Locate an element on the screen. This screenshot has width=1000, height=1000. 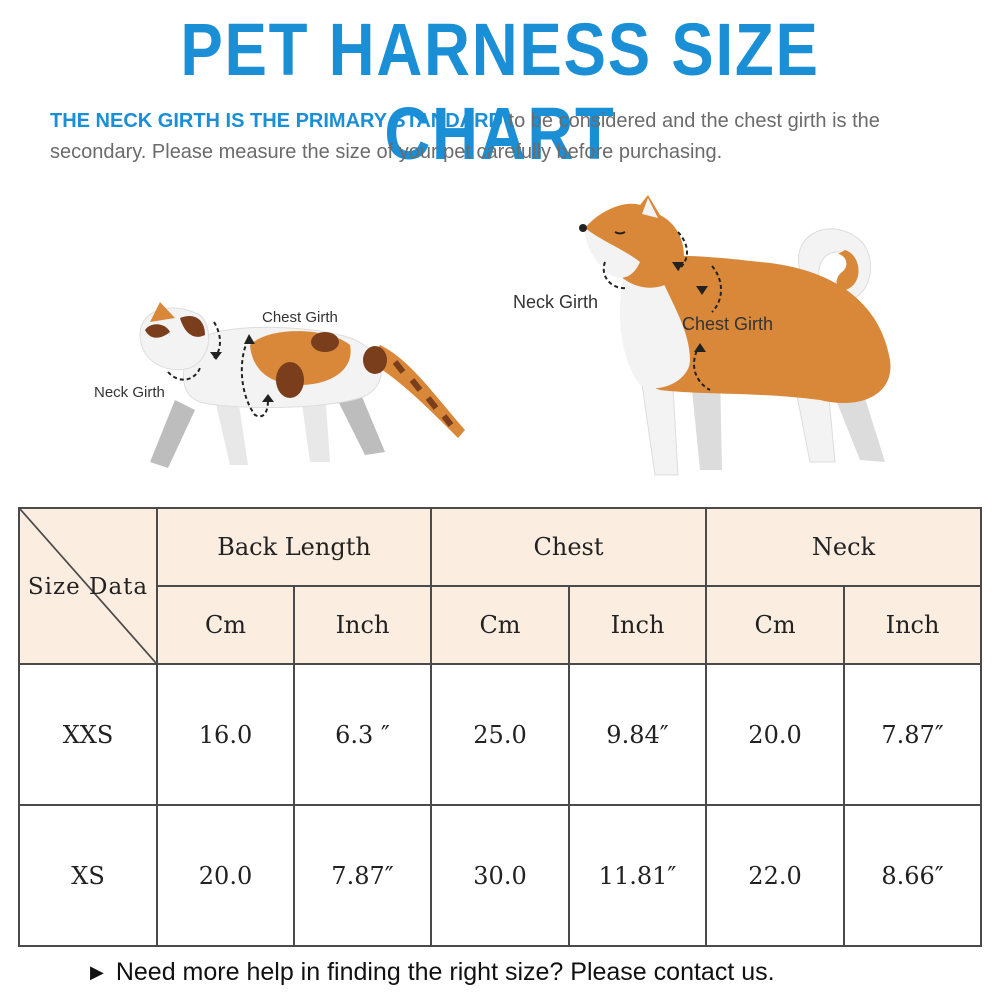
cat-neck-girth-label: Neck Girth is located at coordinates (129, 392).